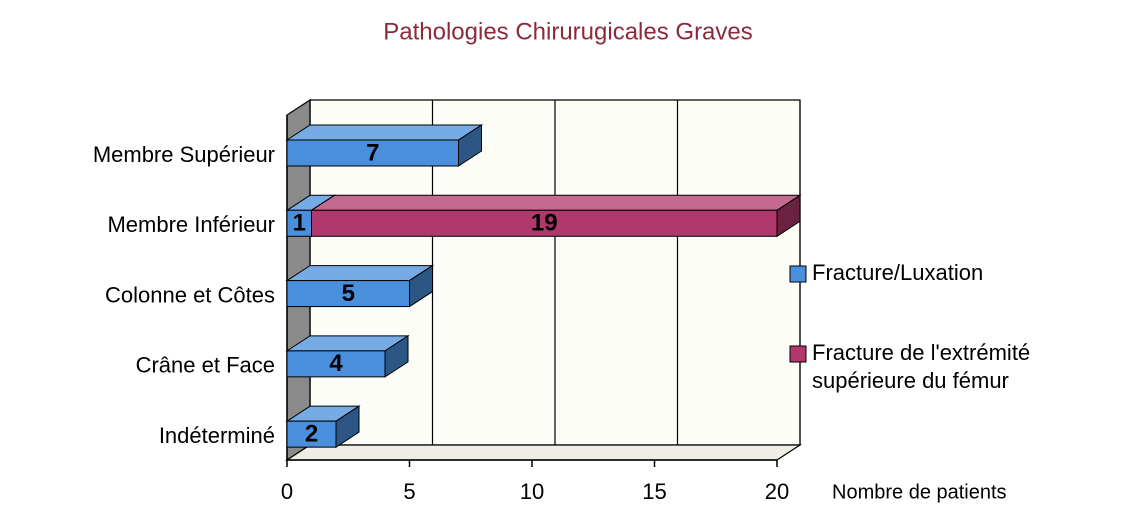 Image resolution: width=1136 pixels, height=508 pixels. What do you see at coordinates (654, 491) in the screenshot?
I see `x-tick-label: 15` at bounding box center [654, 491].